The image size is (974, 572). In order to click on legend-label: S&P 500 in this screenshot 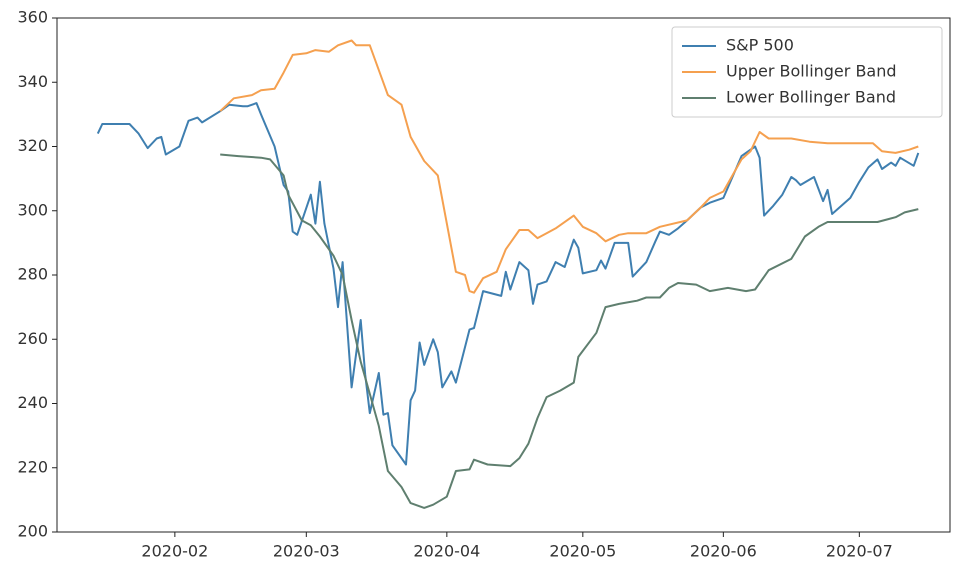, I will do `click(760, 45)`.